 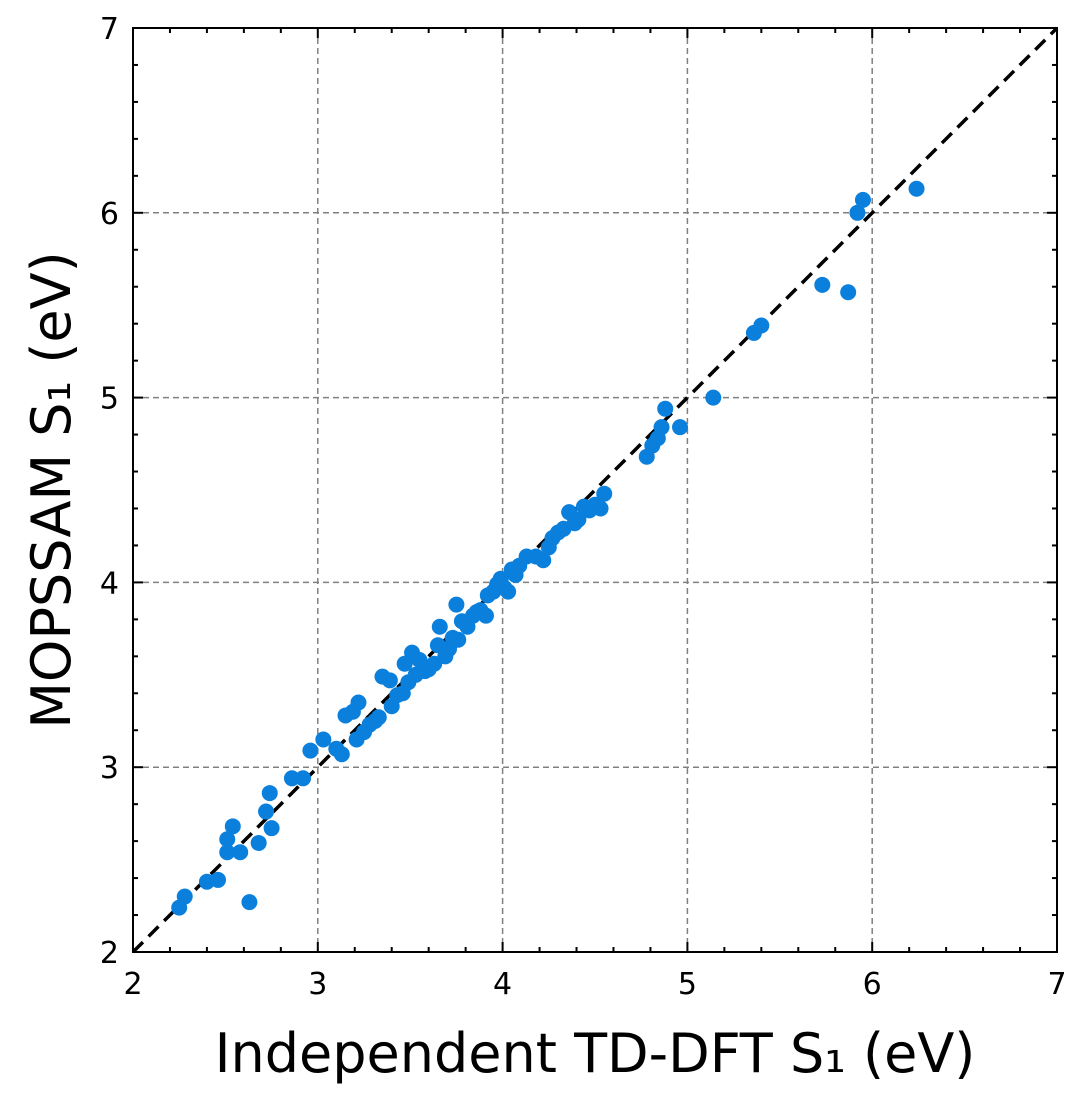 I want to click on x-tick-label: 7, so click(x=1056, y=984).